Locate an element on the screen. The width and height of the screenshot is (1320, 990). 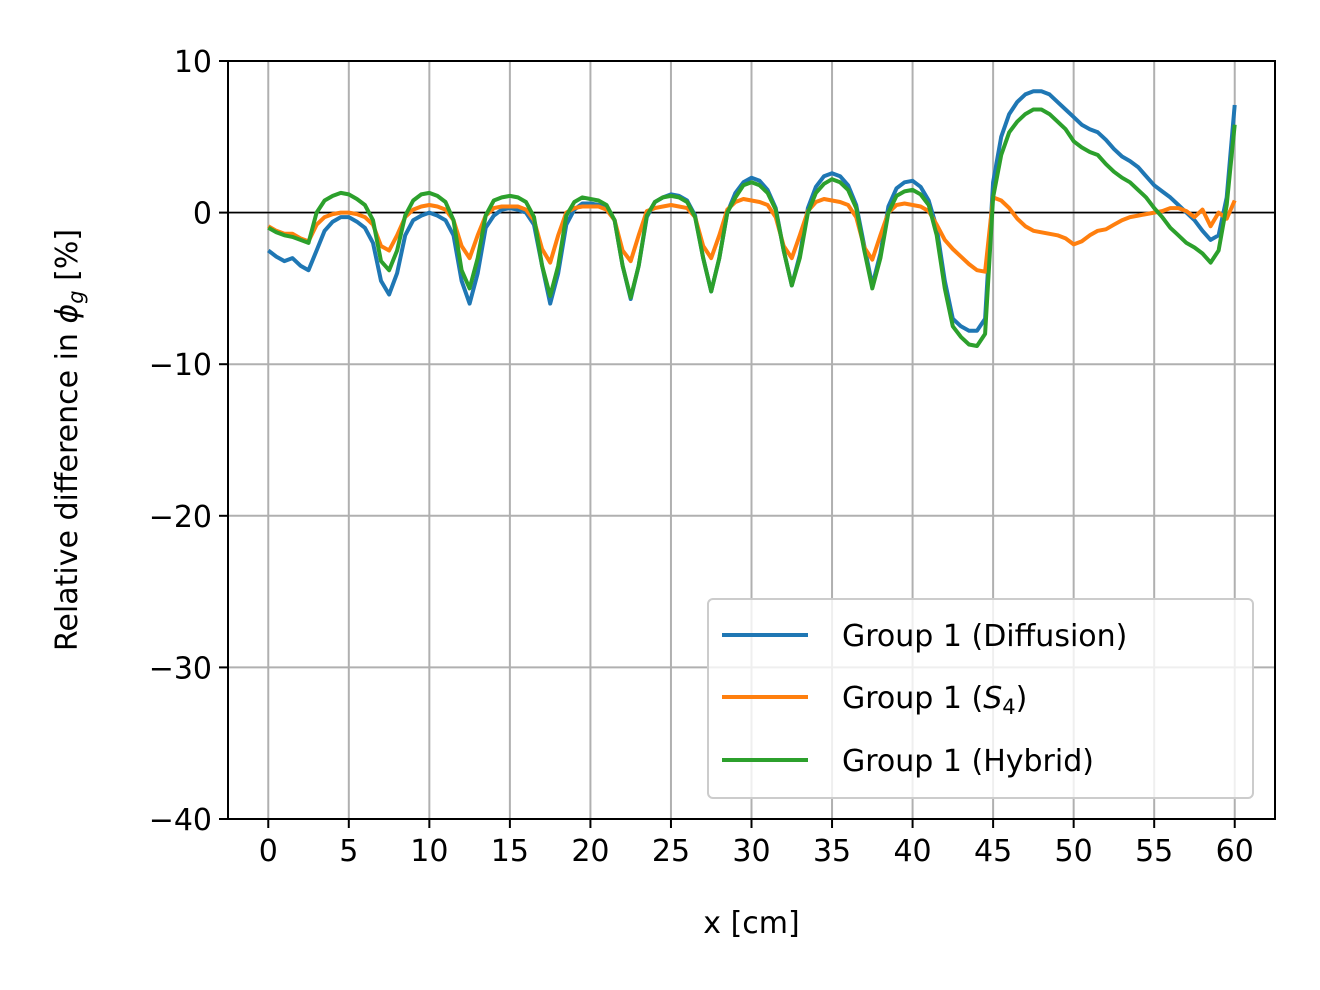
x-axis-ticks: 0 5 10 15 20 25 30 35 40 45 50 55 60 is located at coordinates (756, 844).